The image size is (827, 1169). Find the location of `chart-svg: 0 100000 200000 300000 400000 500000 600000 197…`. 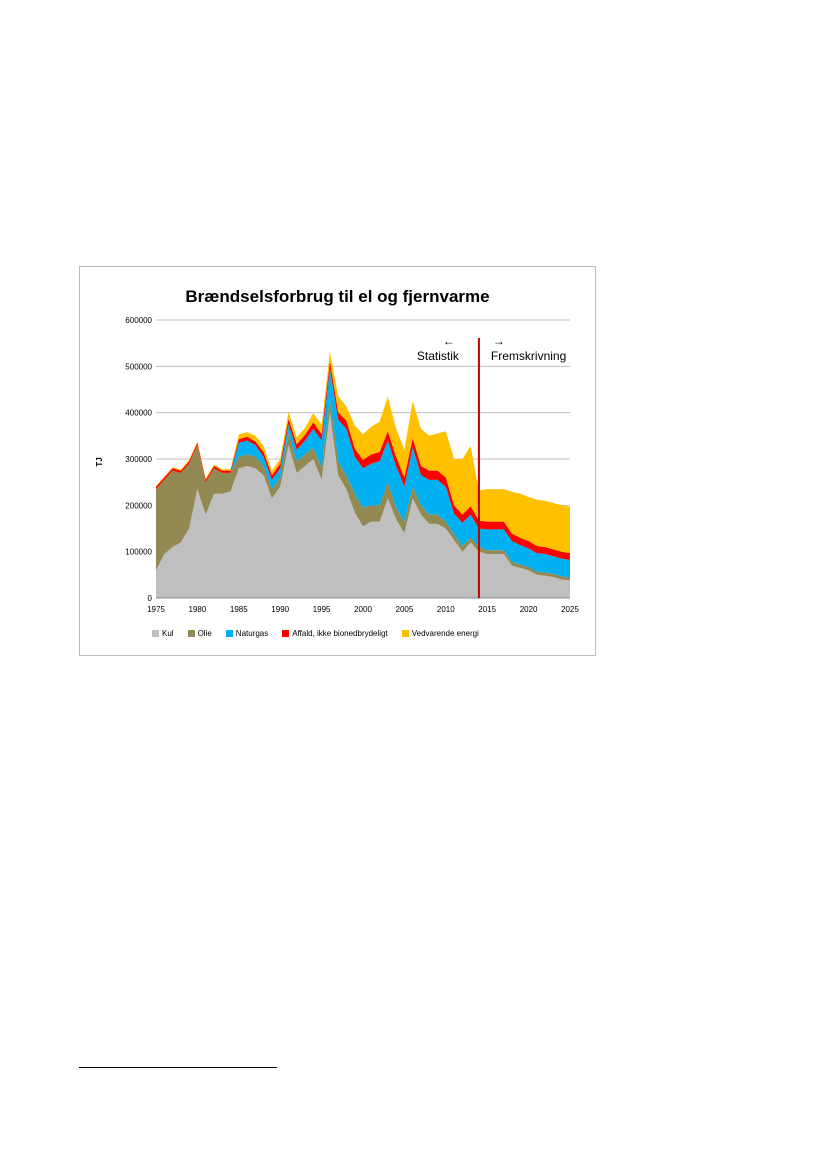

chart-svg: 0 100000 200000 300000 400000 500000 600000 197… is located at coordinates (337, 465).